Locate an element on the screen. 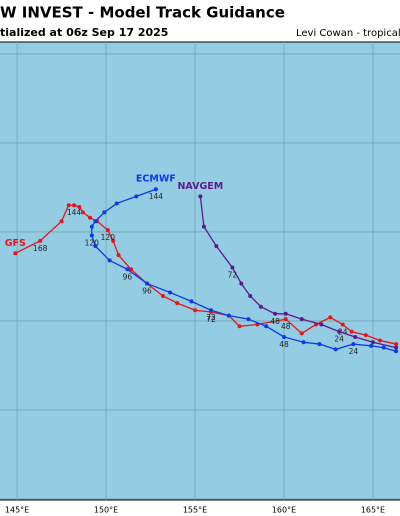 This screenshot has width=400, height=516. credit: Levi Cowan - tropicaltic is located at coordinates (348, 33).